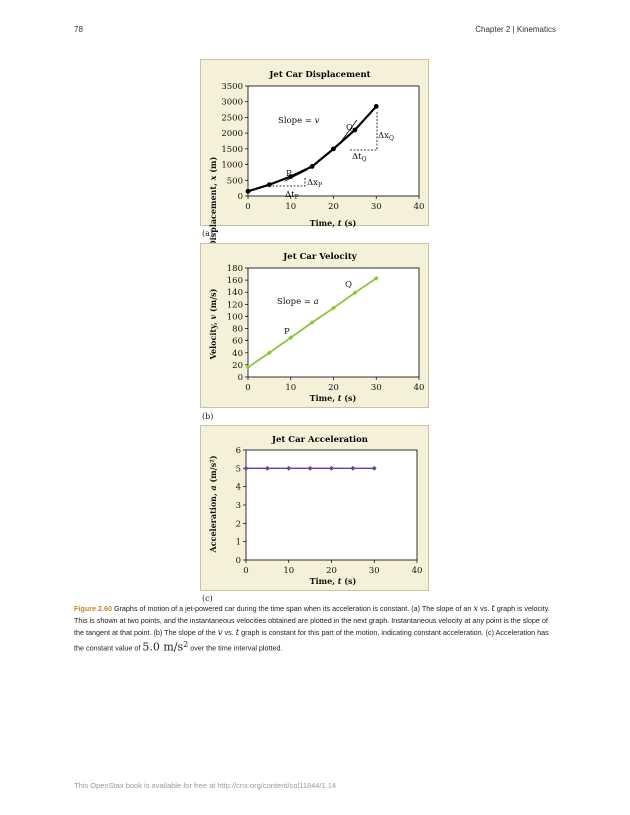  Describe the element at coordinates (235, 305) in the screenshot. I see `y-tick-label: 120` at that location.